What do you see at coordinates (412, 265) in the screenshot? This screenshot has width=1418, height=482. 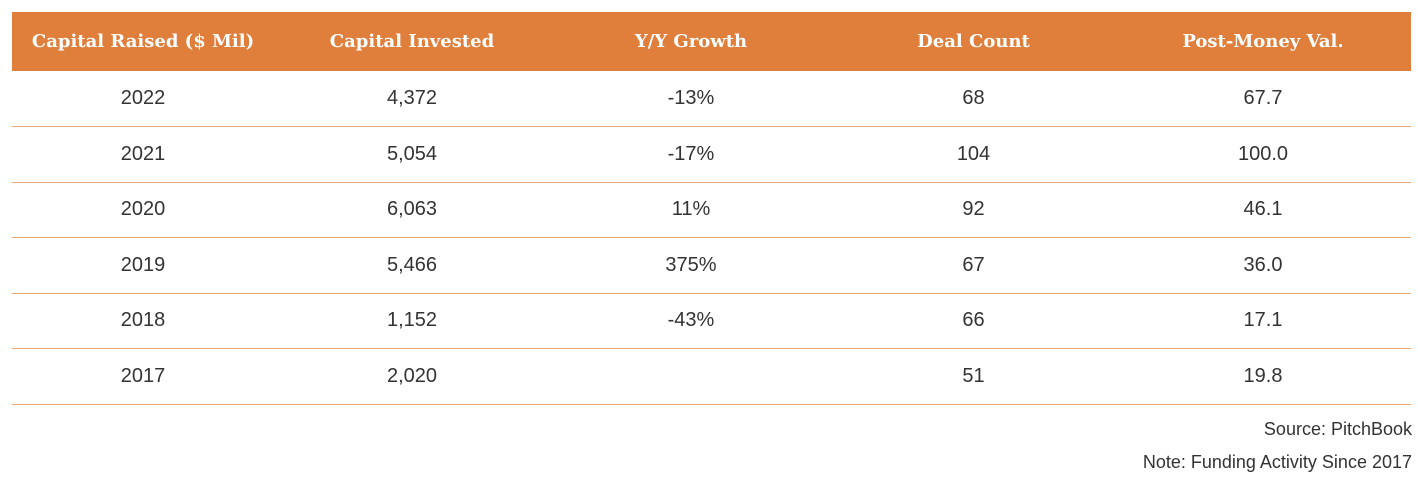 I see `table-cell-capital-invested: 5,466` at bounding box center [412, 265].